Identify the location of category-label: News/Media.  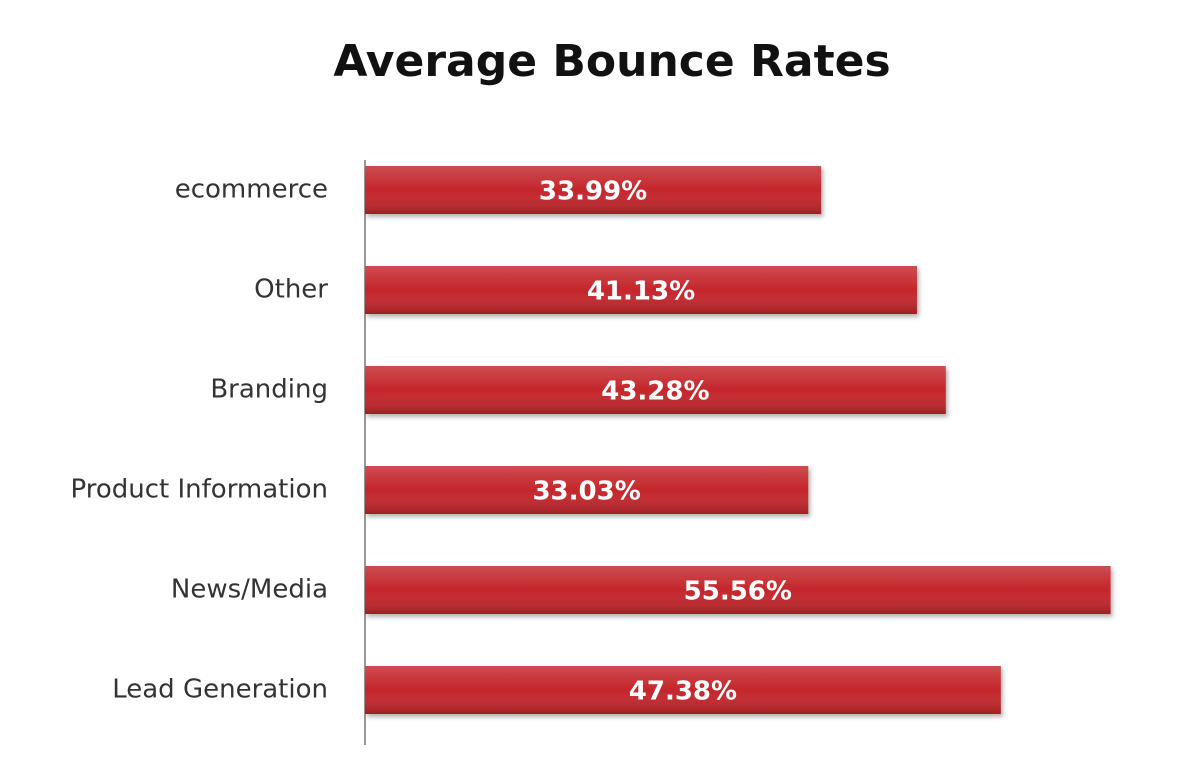
(249, 590).